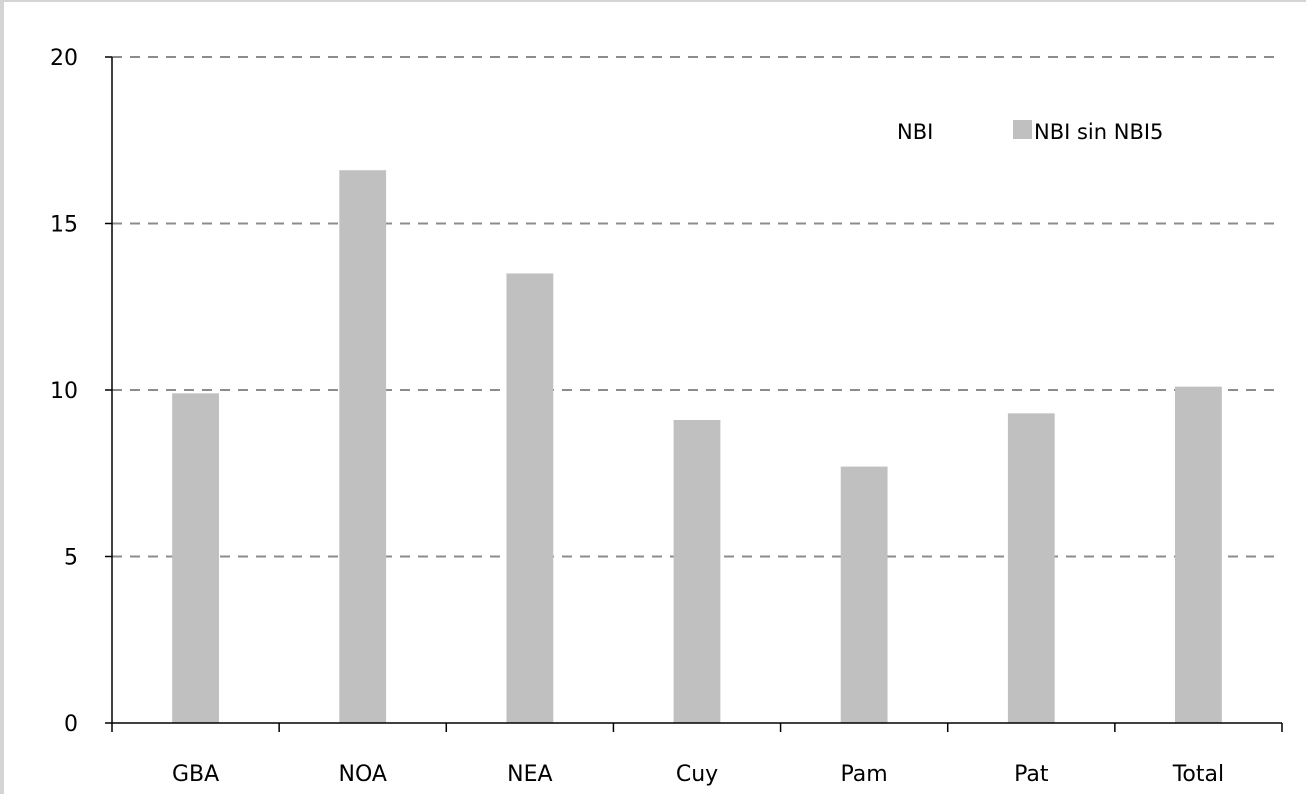 The image size is (1306, 796). What do you see at coordinates (1031, 774) in the screenshot?
I see `x-tick-label-pat: Pat` at bounding box center [1031, 774].